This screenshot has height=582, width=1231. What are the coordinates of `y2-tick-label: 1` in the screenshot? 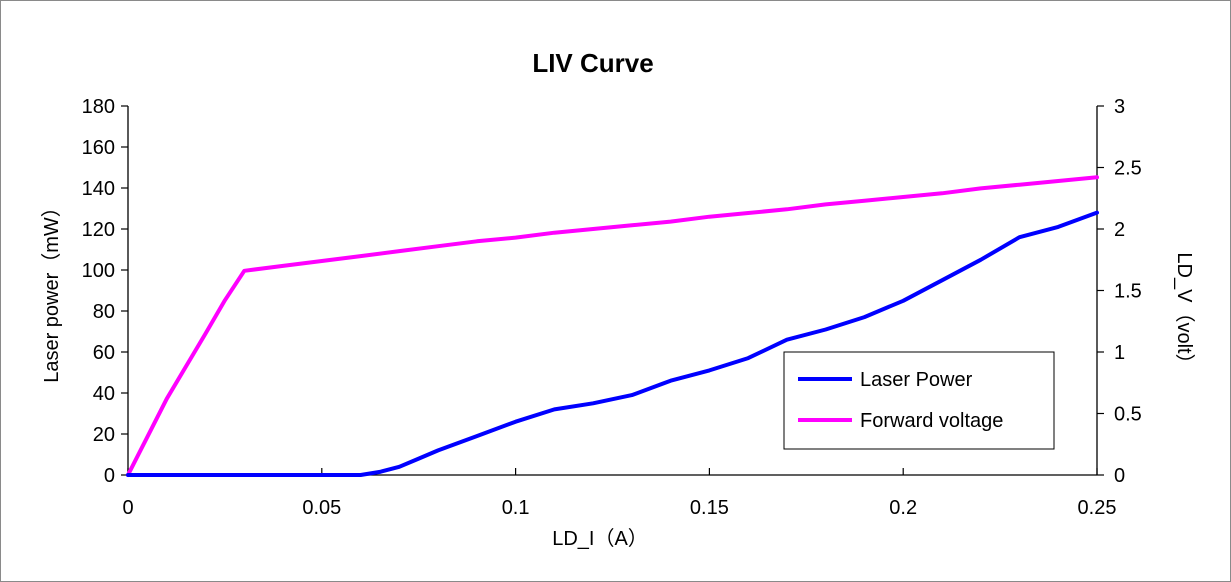 It's located at (1119, 353).